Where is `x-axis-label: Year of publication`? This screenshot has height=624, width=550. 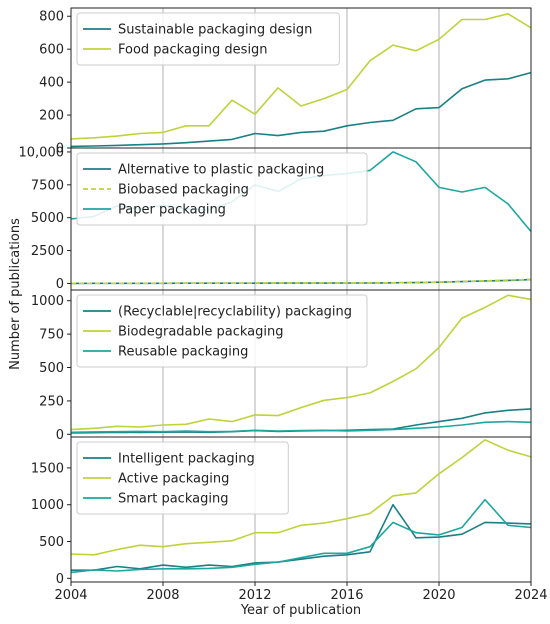 x-axis-label: Year of publication is located at coordinates (300, 610).